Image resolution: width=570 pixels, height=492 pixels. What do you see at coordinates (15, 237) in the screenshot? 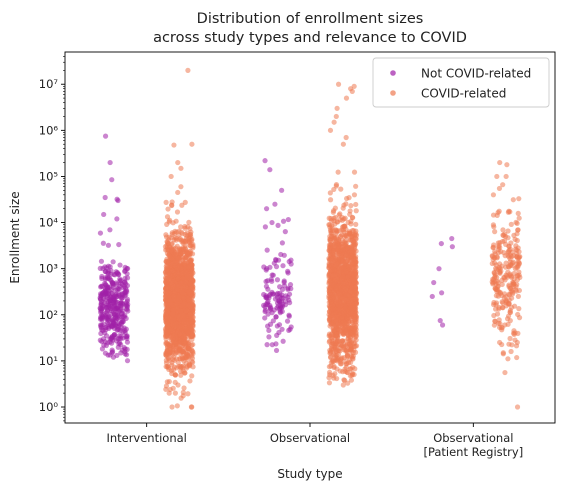
I see `y-axis-label: Enrollment size` at bounding box center [15, 237].